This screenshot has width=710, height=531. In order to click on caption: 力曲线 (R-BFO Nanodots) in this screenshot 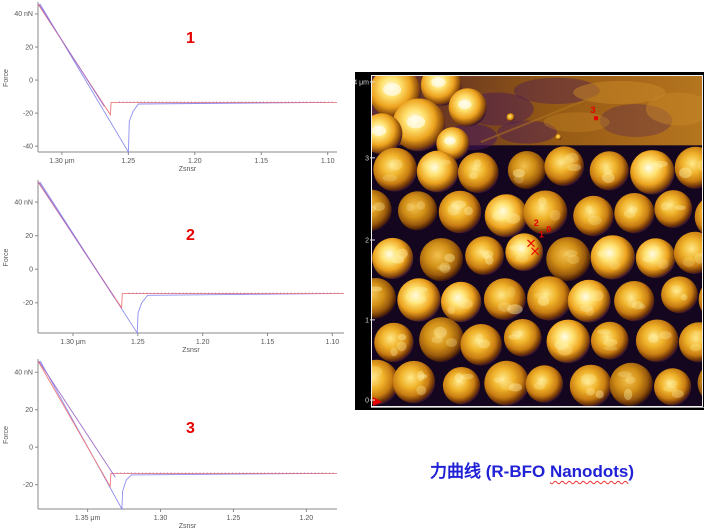, I will do `click(532, 469)`.